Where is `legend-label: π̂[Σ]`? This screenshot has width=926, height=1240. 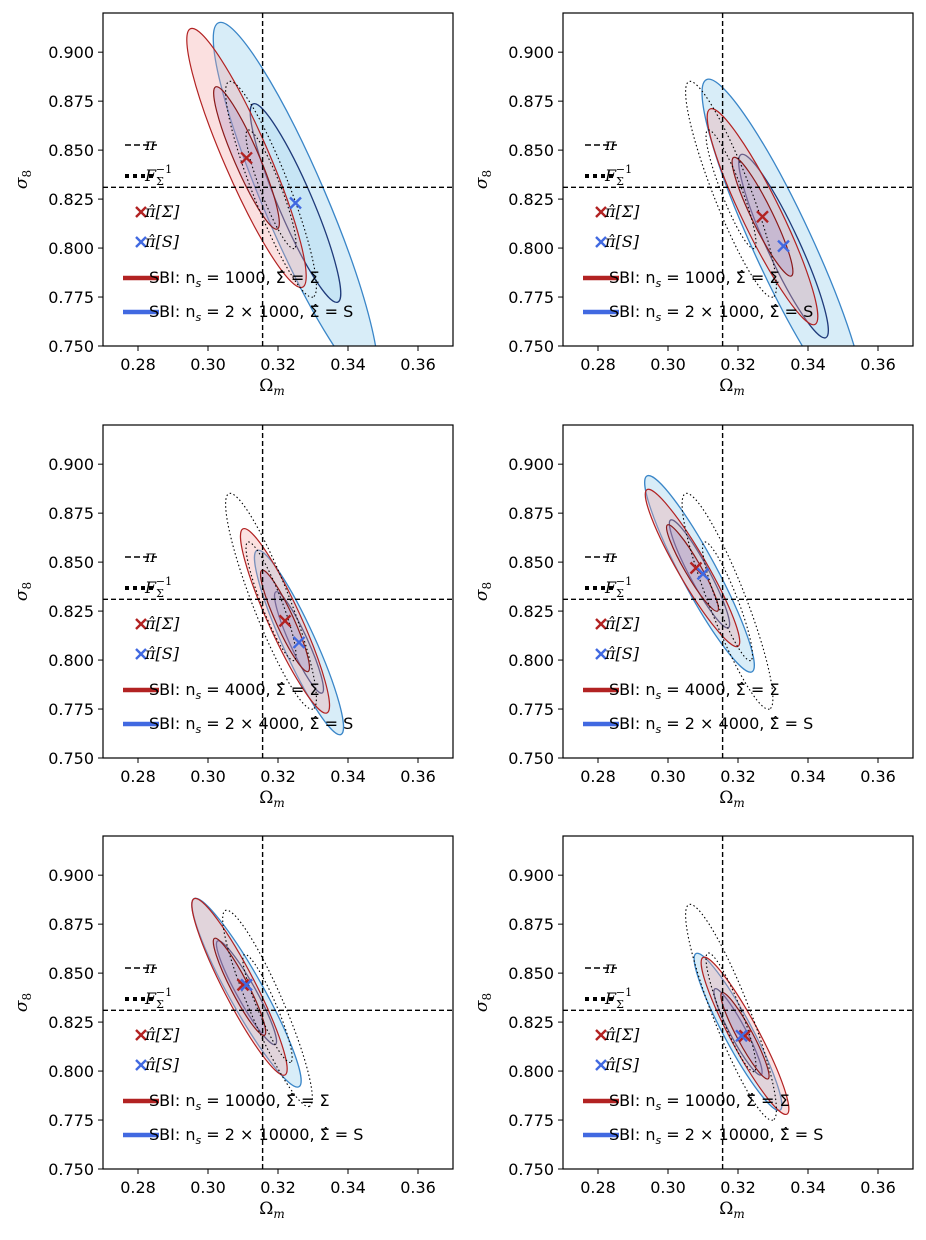 legend-label: π̂[Σ] is located at coordinates (162, 211).